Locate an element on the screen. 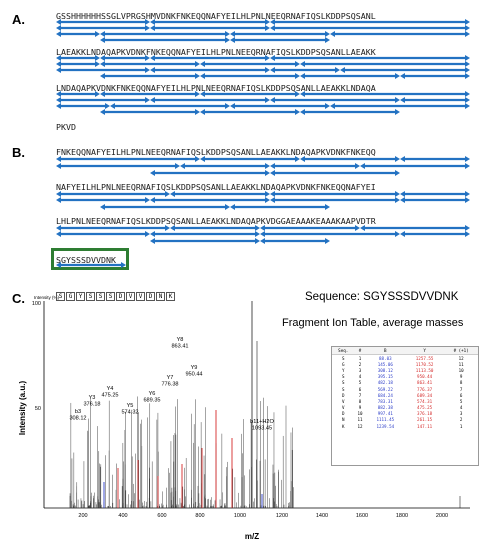 The height and width of the screenshot is (550, 483). x-tick-label: 1200 is located at coordinates (282, 516).